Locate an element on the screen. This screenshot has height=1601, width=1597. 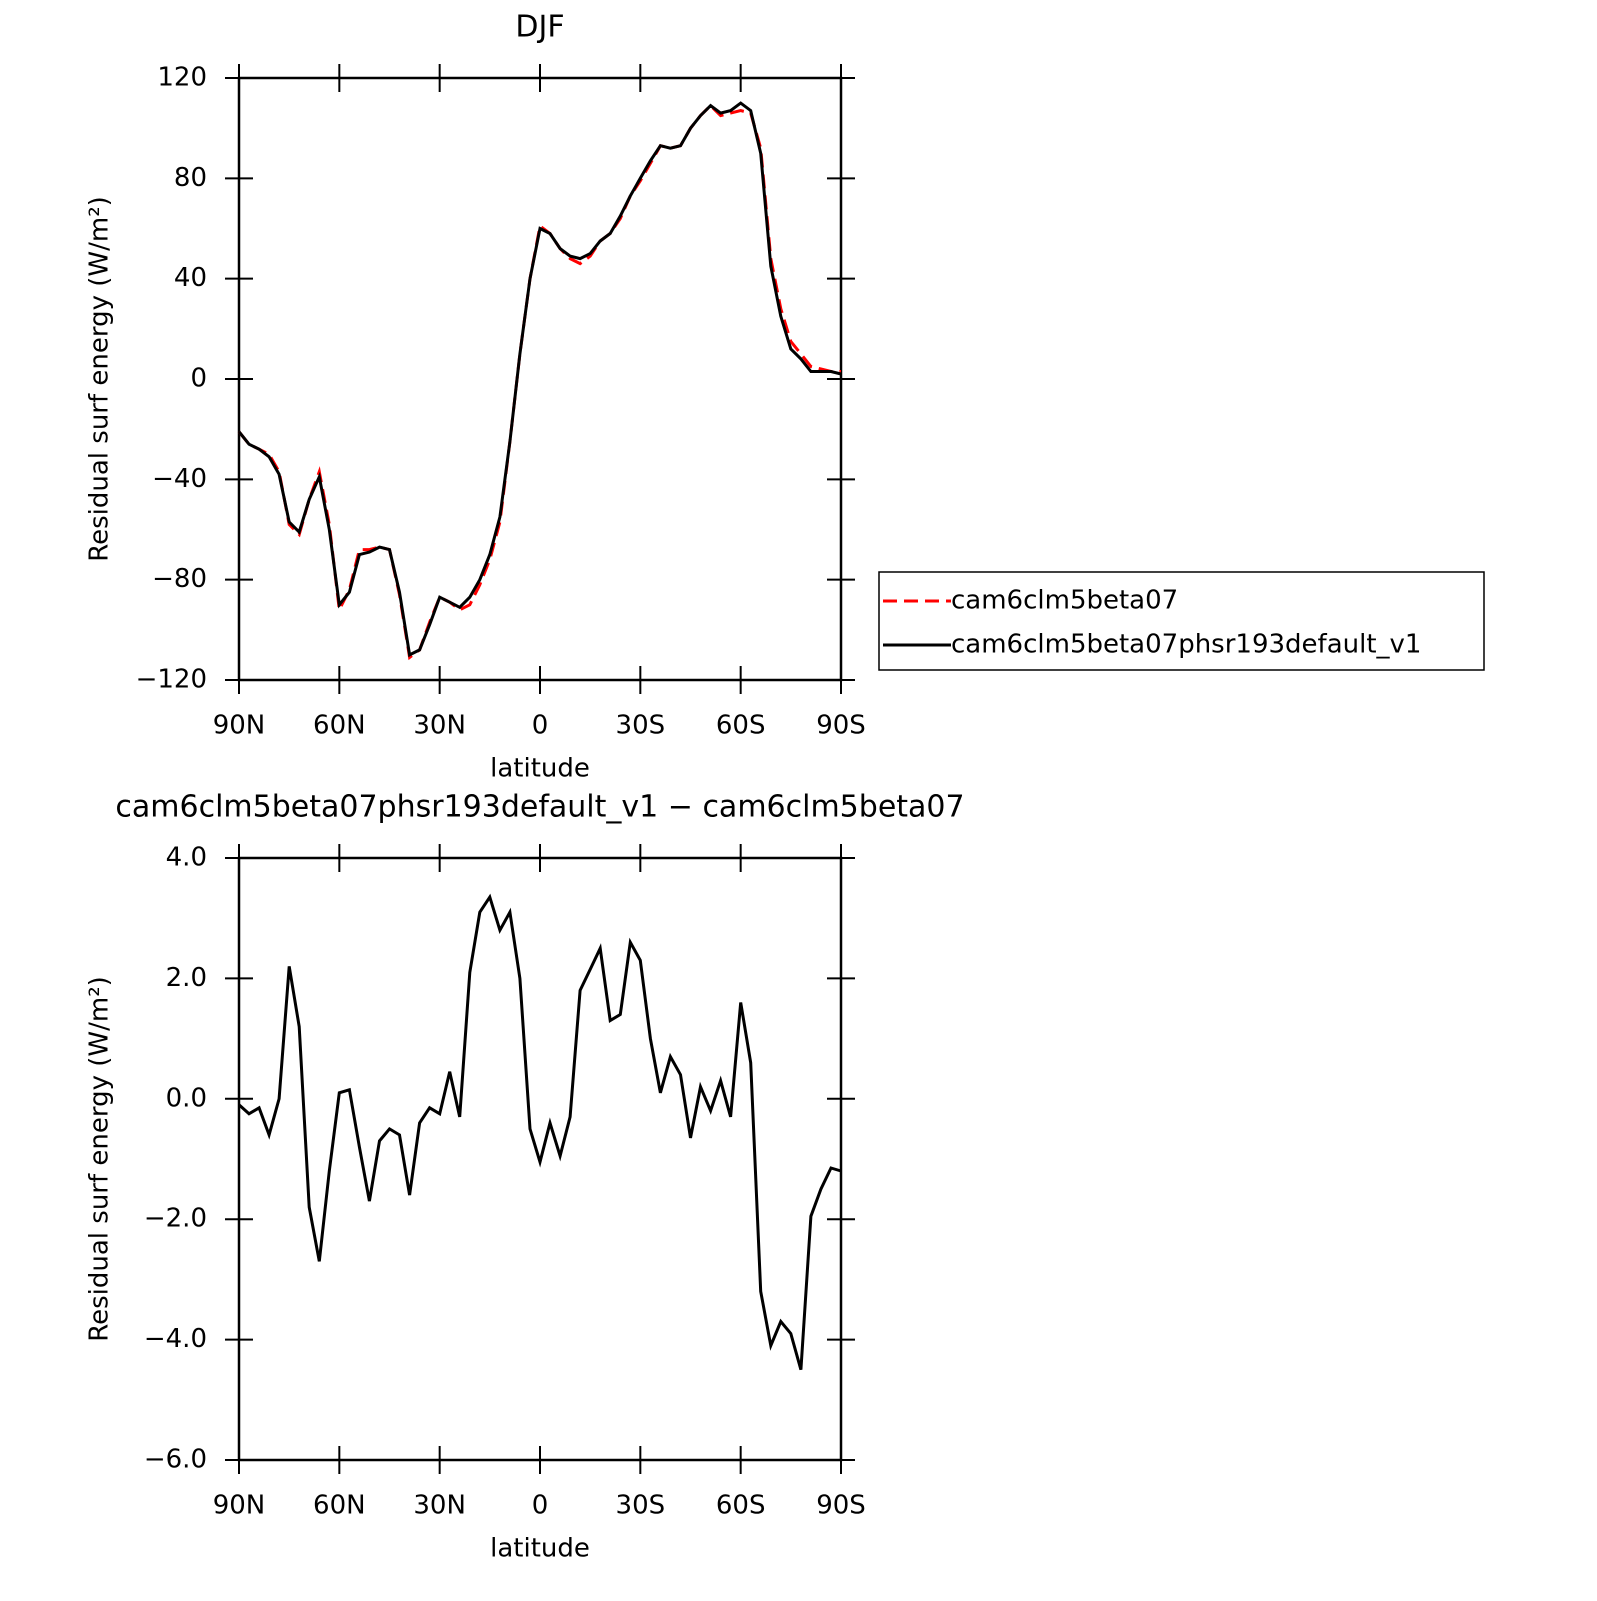
y-tick-label: 80 is located at coordinates (190, 178).